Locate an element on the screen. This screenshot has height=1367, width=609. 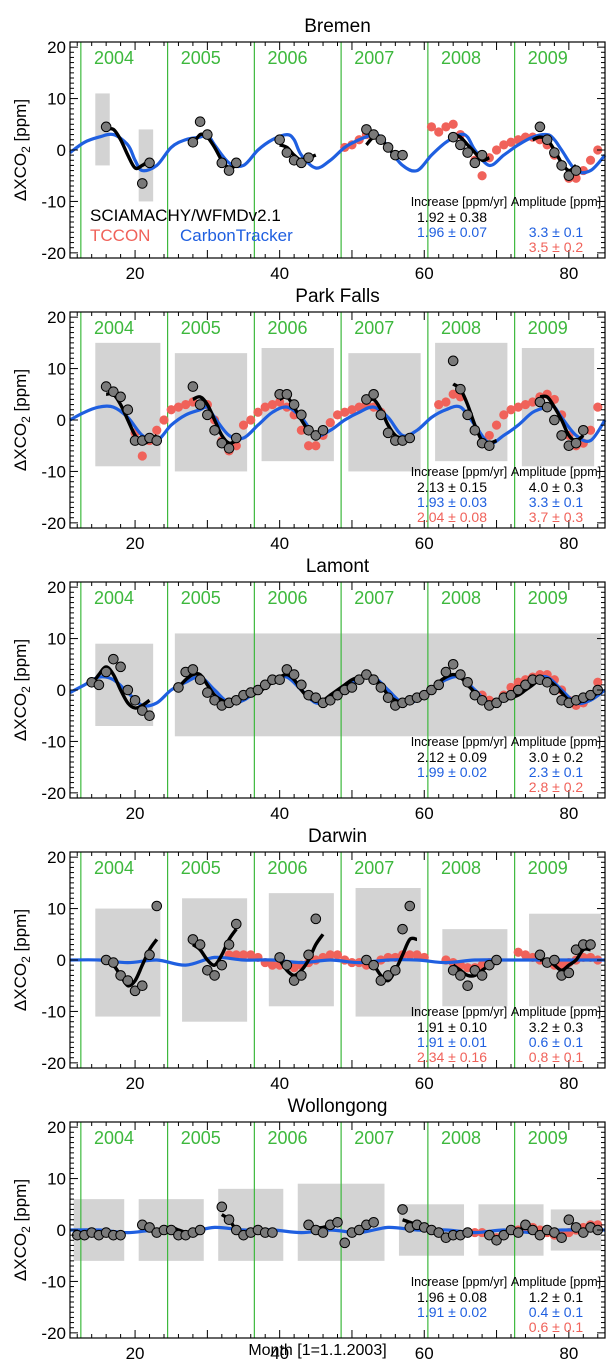
y-tick-label: 0 is located at coordinates (61, 150).